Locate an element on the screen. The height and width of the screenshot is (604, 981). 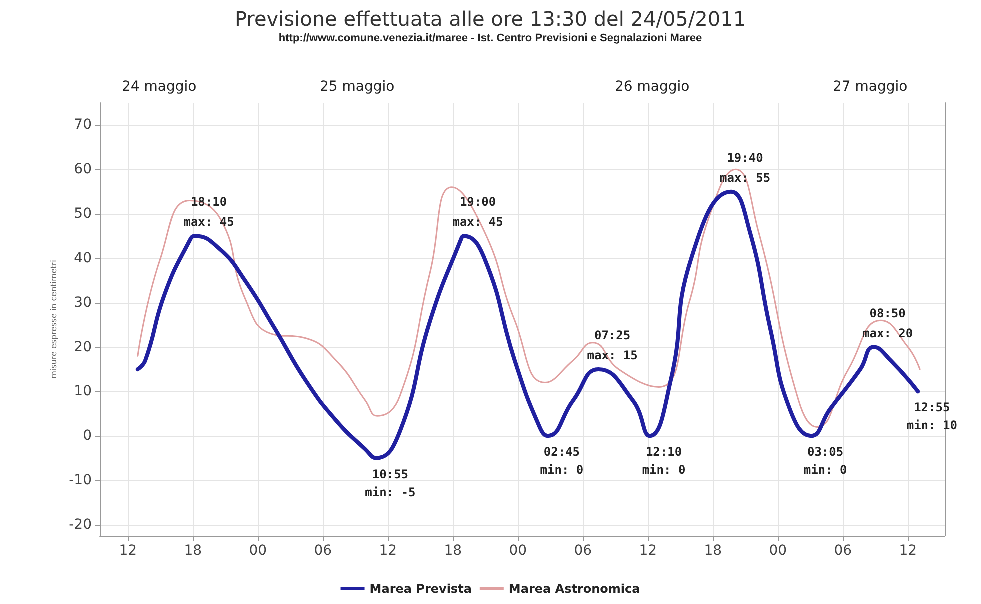
chart-title: Previsione effettuata alle ore 13:30 del 24/05/2011 is located at coordinates (490, 19).